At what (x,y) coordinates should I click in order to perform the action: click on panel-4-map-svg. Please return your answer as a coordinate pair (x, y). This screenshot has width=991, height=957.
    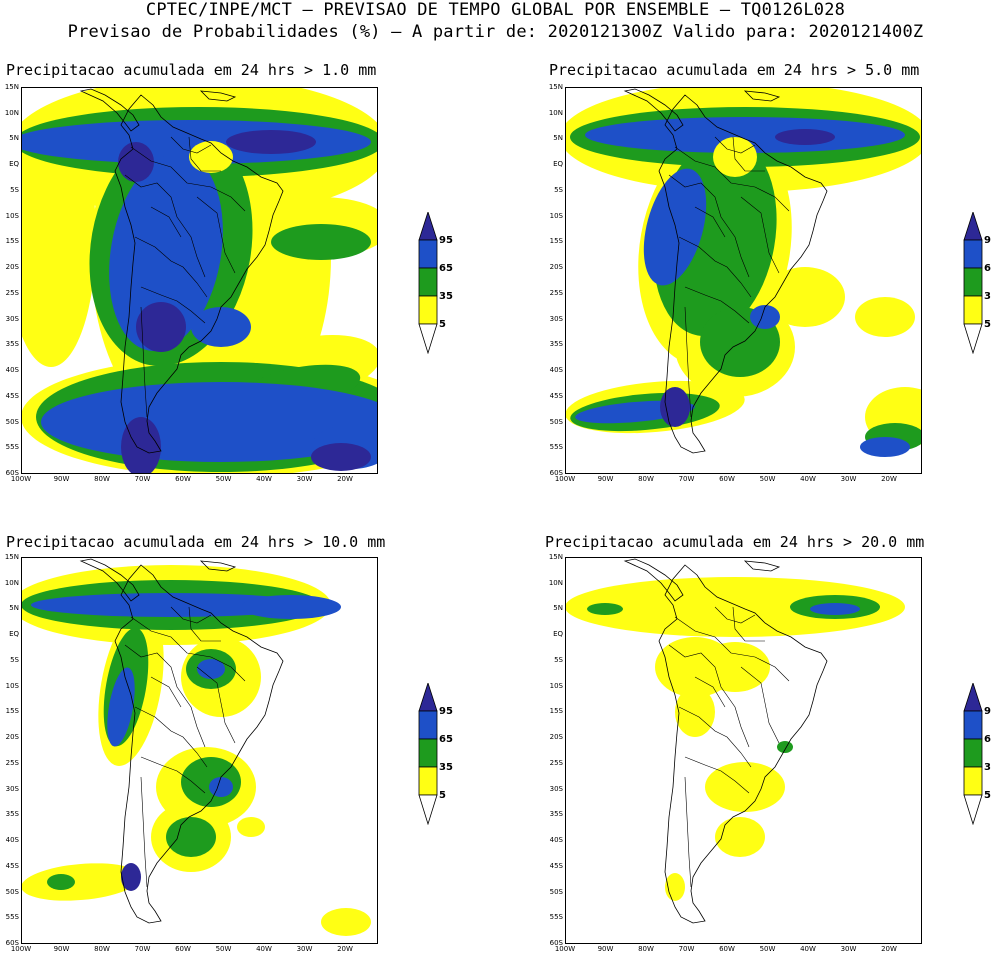
    Looking at the image, I should click on (743, 750).